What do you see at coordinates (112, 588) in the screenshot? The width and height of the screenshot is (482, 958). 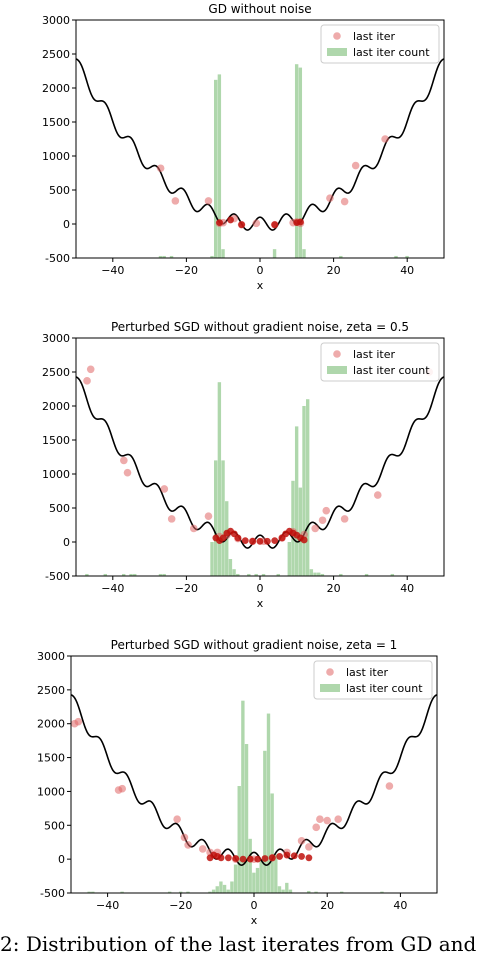 I see `x-tick-label: −40` at bounding box center [112, 588].